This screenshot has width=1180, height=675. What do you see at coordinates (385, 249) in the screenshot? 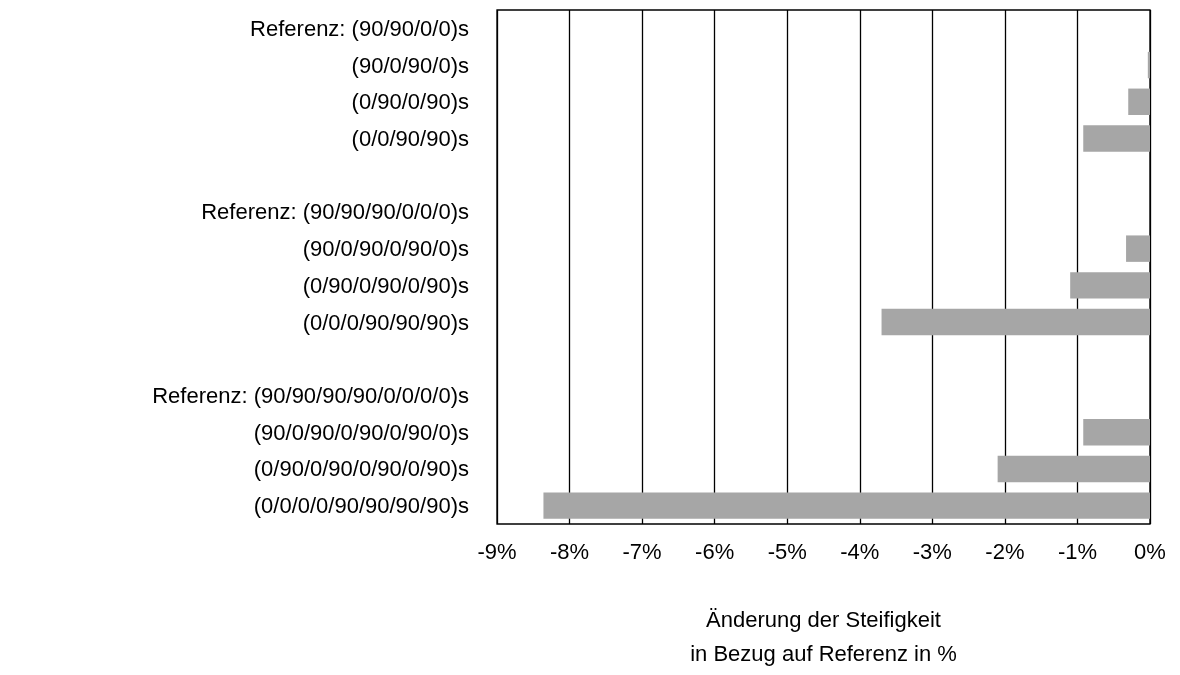
I see `y-tick-label: (90/0/90/0/90/0)s` at bounding box center [385, 249].